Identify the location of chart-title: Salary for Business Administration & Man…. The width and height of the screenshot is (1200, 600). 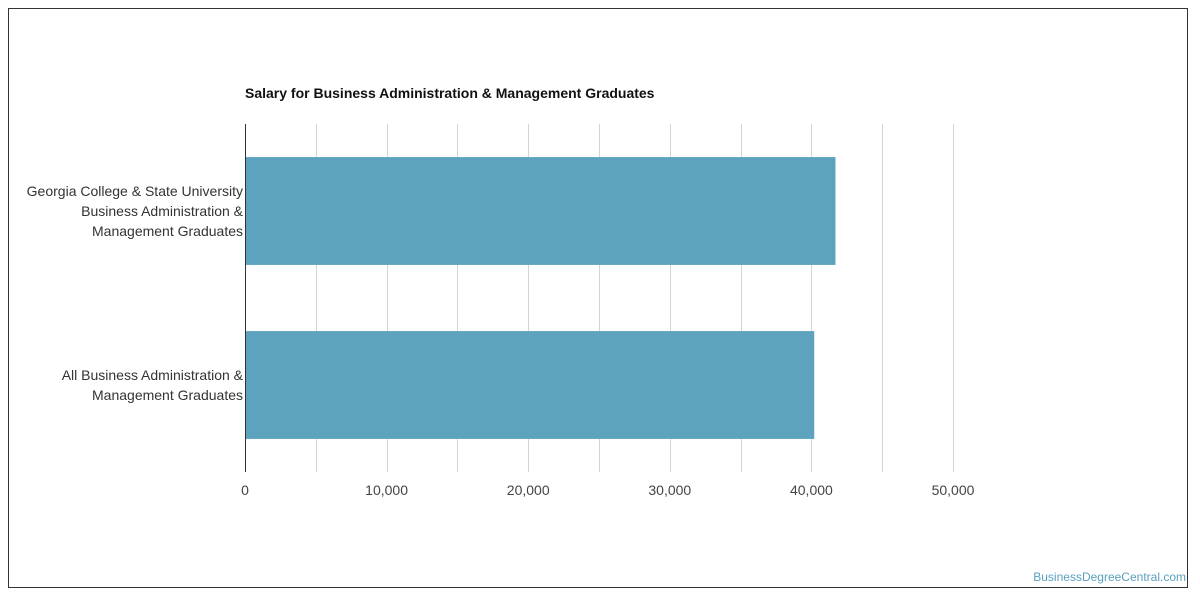
(450, 93).